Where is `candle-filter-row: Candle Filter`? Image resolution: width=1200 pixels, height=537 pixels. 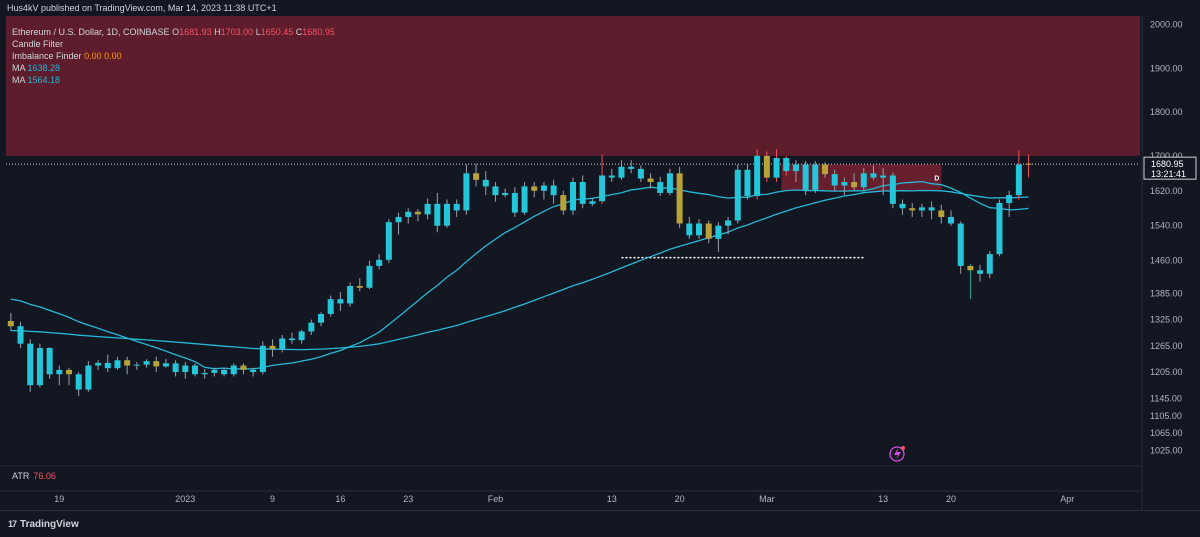
candle-filter-row: Candle Filter is located at coordinates (173, 44).